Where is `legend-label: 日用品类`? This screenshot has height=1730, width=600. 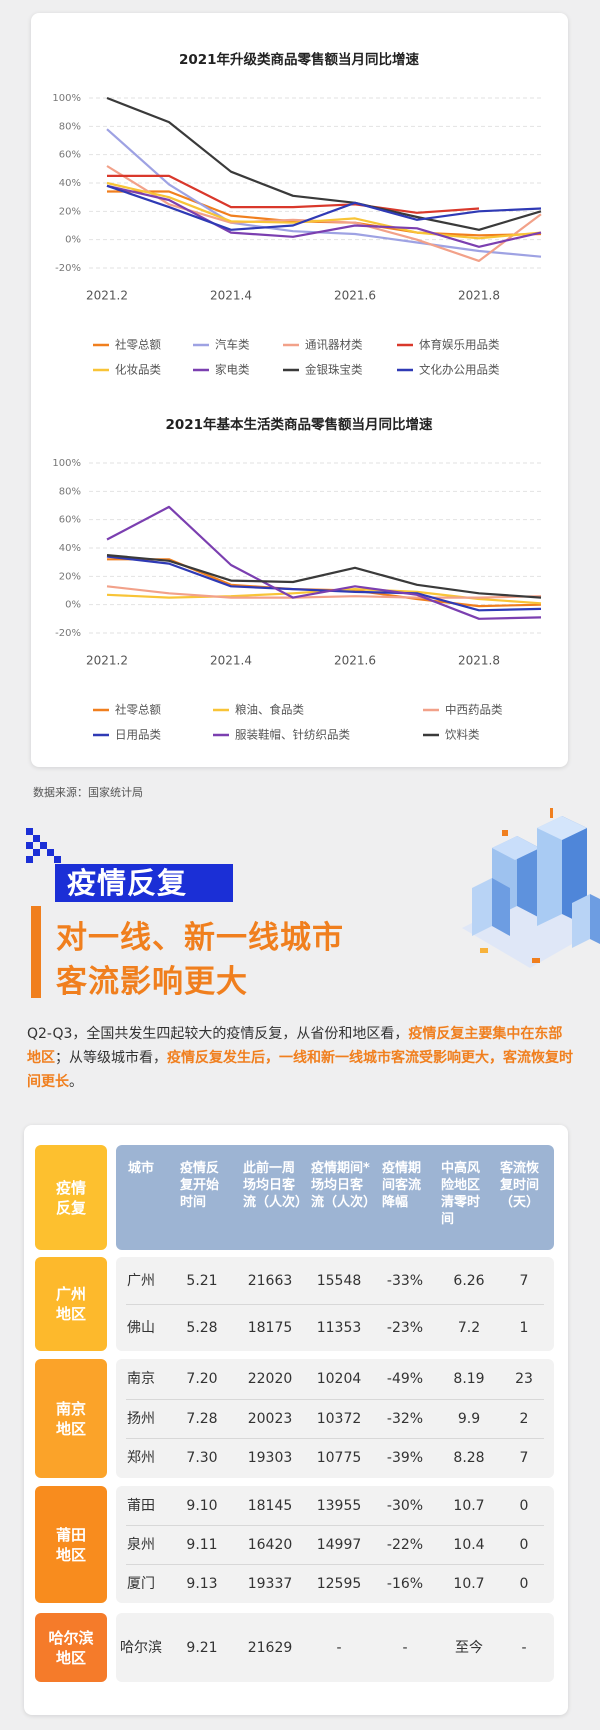 legend-label: 日用品类 is located at coordinates (138, 735).